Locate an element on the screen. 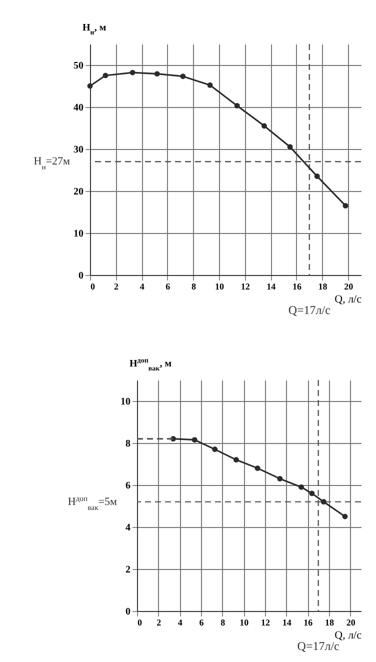 Image resolution: width=376 pixels, height=662 pixels. y-axis-title: H$_{н}$, м is located at coordinates (94, 29).